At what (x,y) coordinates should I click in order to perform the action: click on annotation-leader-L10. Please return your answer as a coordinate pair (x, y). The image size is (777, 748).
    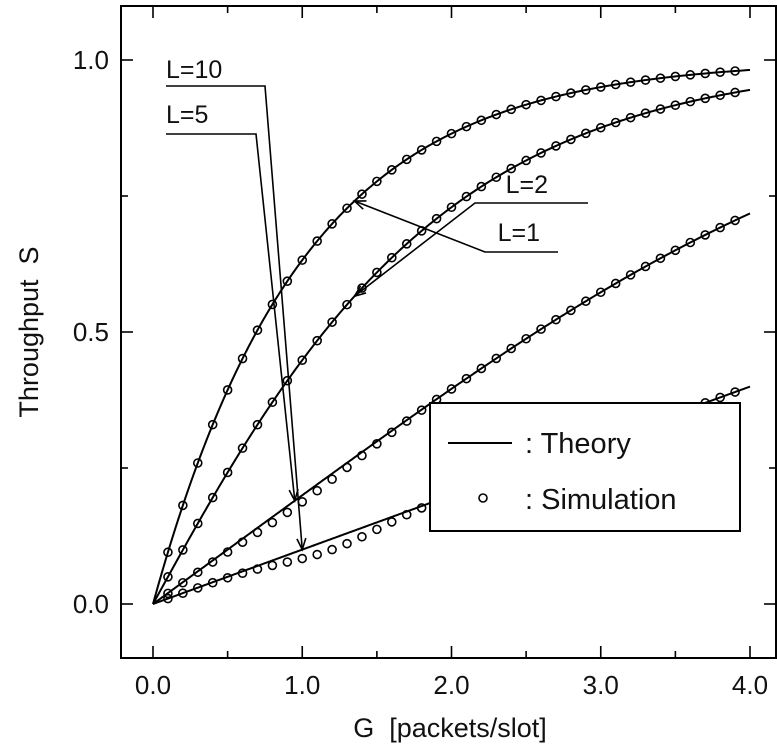
    Looking at the image, I should click on (235, 317).